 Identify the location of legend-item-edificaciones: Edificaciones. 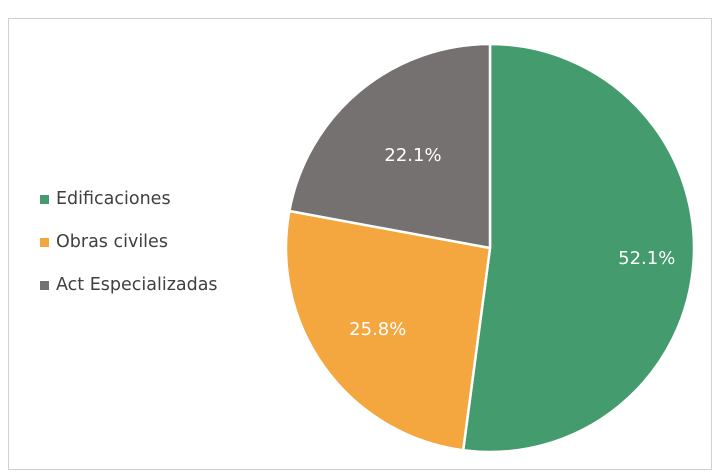
(129, 199).